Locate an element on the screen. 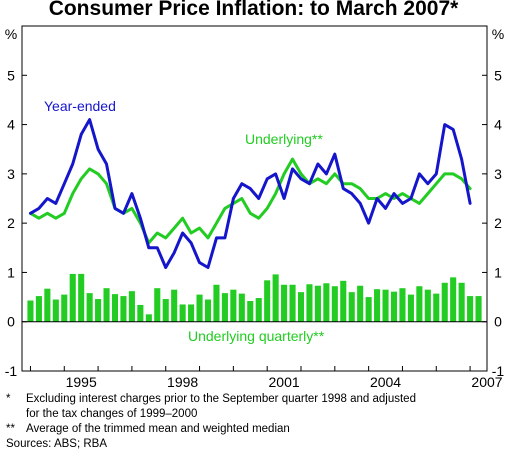 The height and width of the screenshot is (456, 507). y-unit-right: % is located at coordinates (498, 34).